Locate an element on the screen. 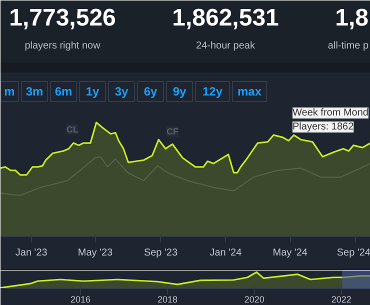 The height and width of the screenshot is (305, 370). x-tick-label: Jan '23 is located at coordinates (31, 253).